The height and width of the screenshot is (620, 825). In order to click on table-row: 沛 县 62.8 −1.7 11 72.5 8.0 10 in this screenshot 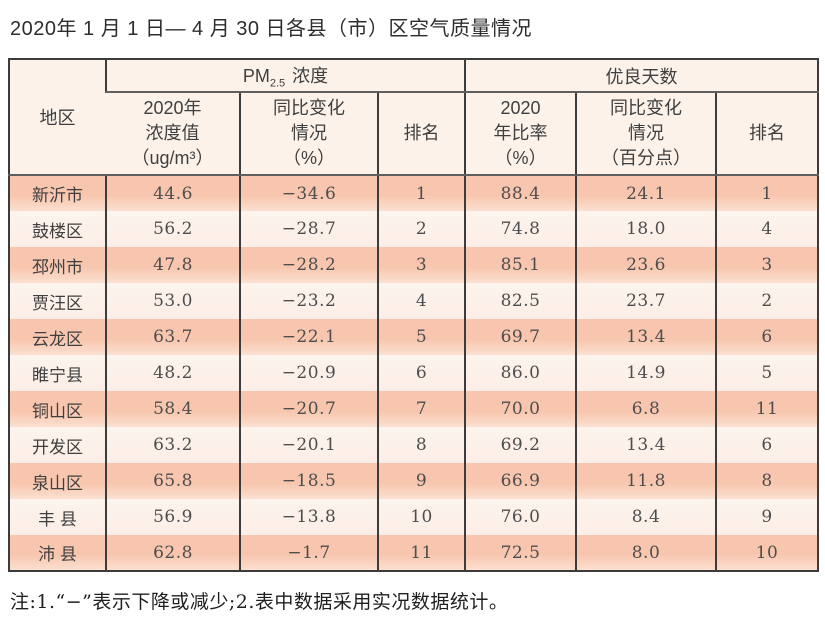, I will do `click(414, 553)`.